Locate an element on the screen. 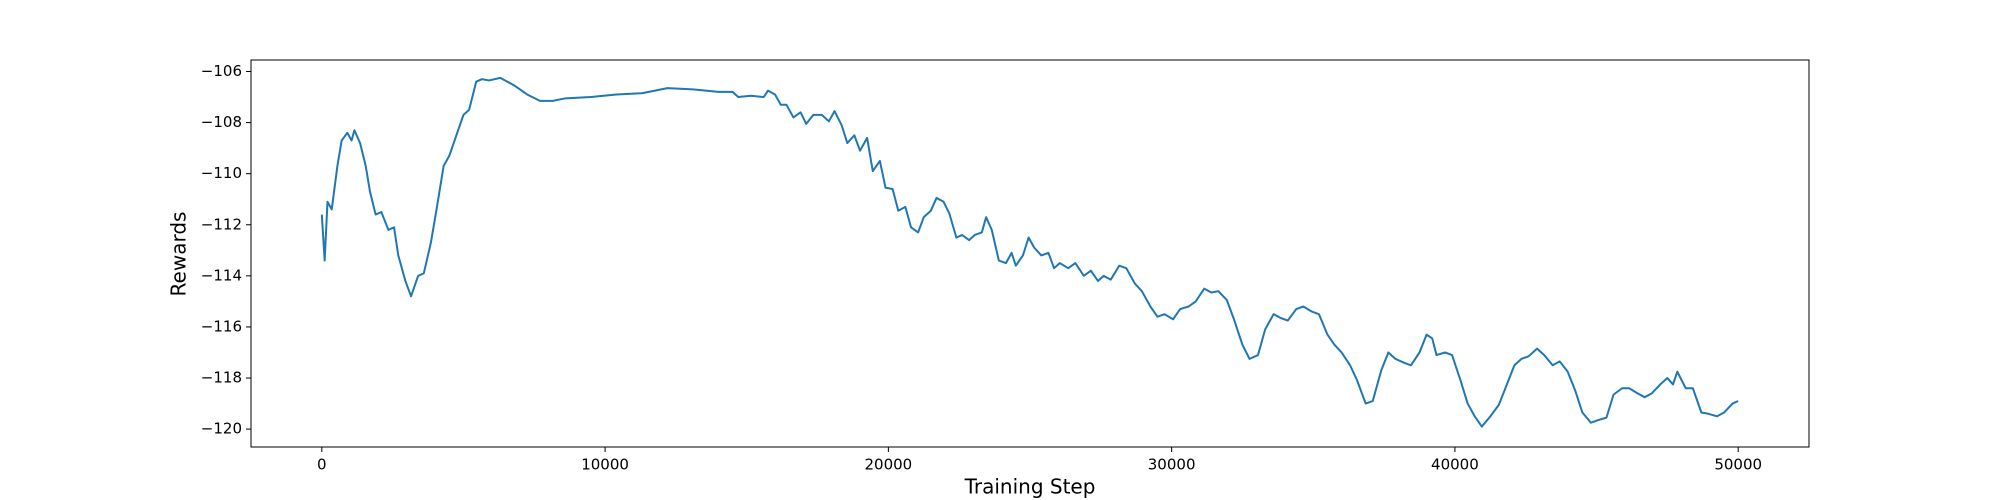 This screenshot has height=500, width=2000. y-tick-label: −108 is located at coordinates (221, 122).